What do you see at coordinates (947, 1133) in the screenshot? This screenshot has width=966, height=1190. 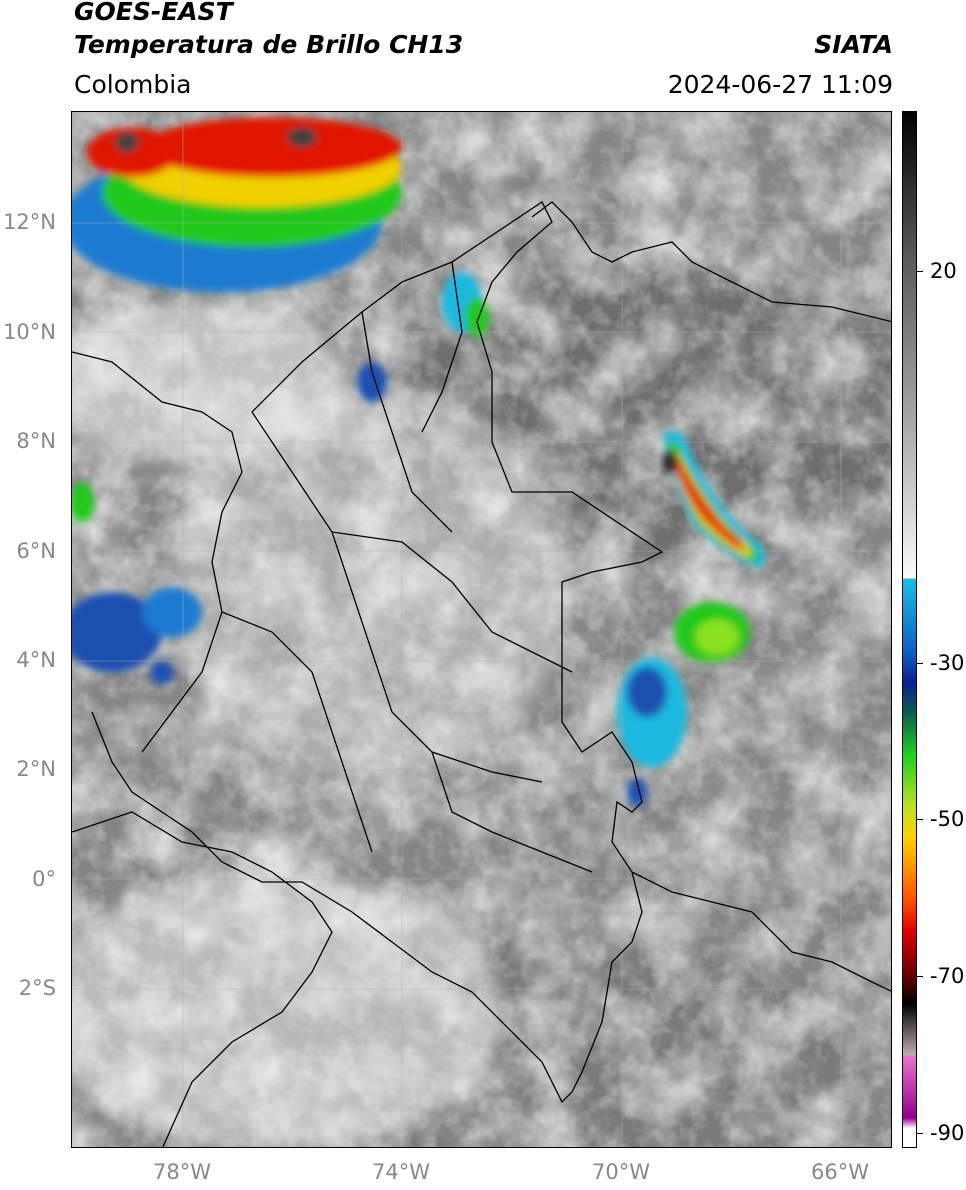 I see `colorbar-label-neg90: -90` at bounding box center [947, 1133].